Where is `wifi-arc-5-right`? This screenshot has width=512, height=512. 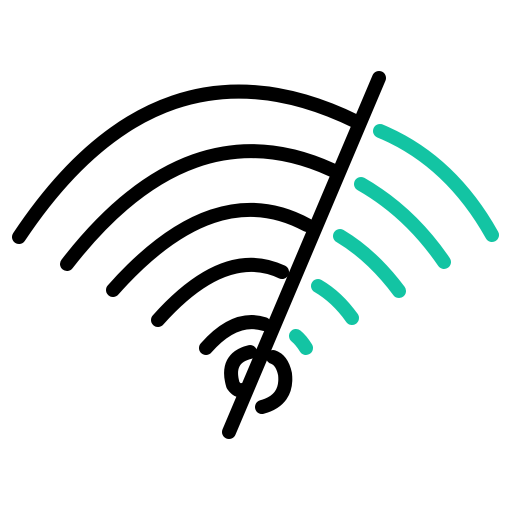
wifi-arc-5-right is located at coordinates (301, 342).